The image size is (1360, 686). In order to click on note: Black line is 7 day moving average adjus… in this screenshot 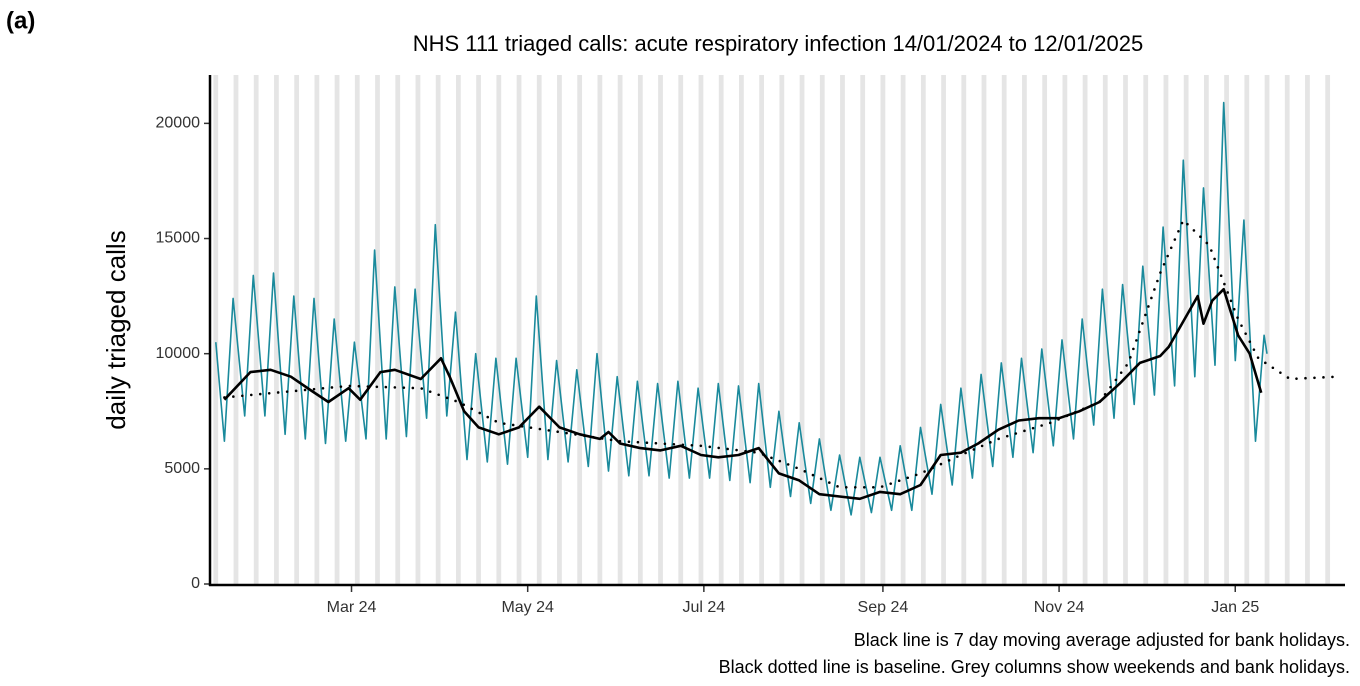, I will do `click(1102, 640)`.